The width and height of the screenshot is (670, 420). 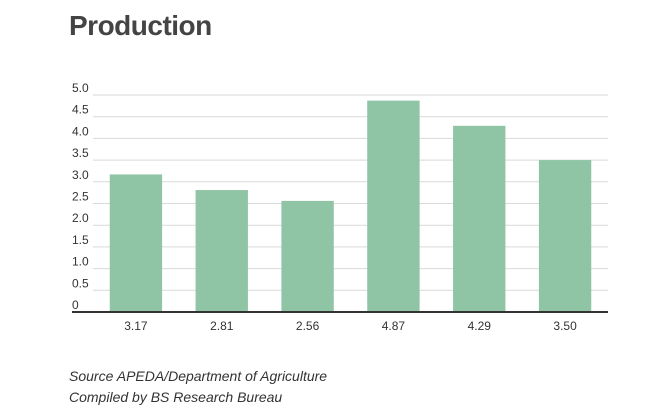 I want to click on y-tick-label: 3.0, so click(x=80, y=175).